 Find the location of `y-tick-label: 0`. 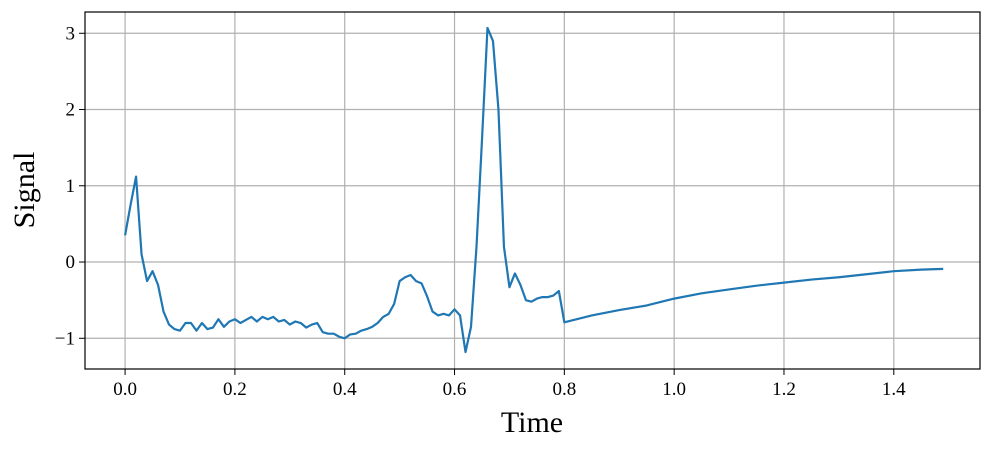

y-tick-label: 0 is located at coordinates (71, 262).